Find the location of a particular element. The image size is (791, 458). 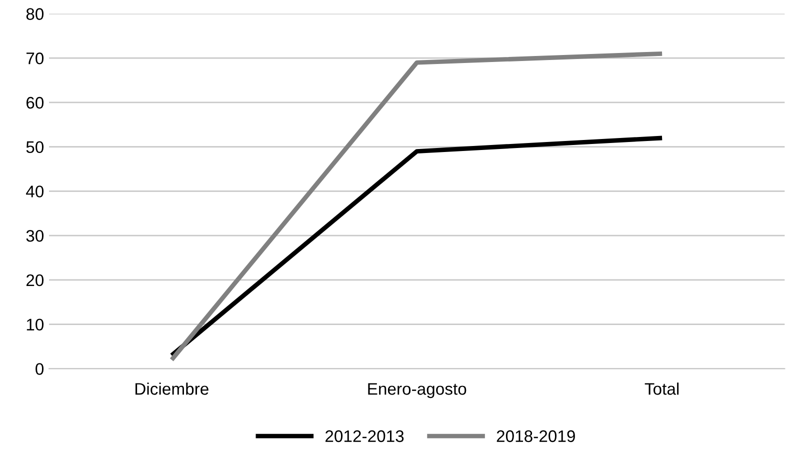

y-tick-label: 50 is located at coordinates (35, 147).